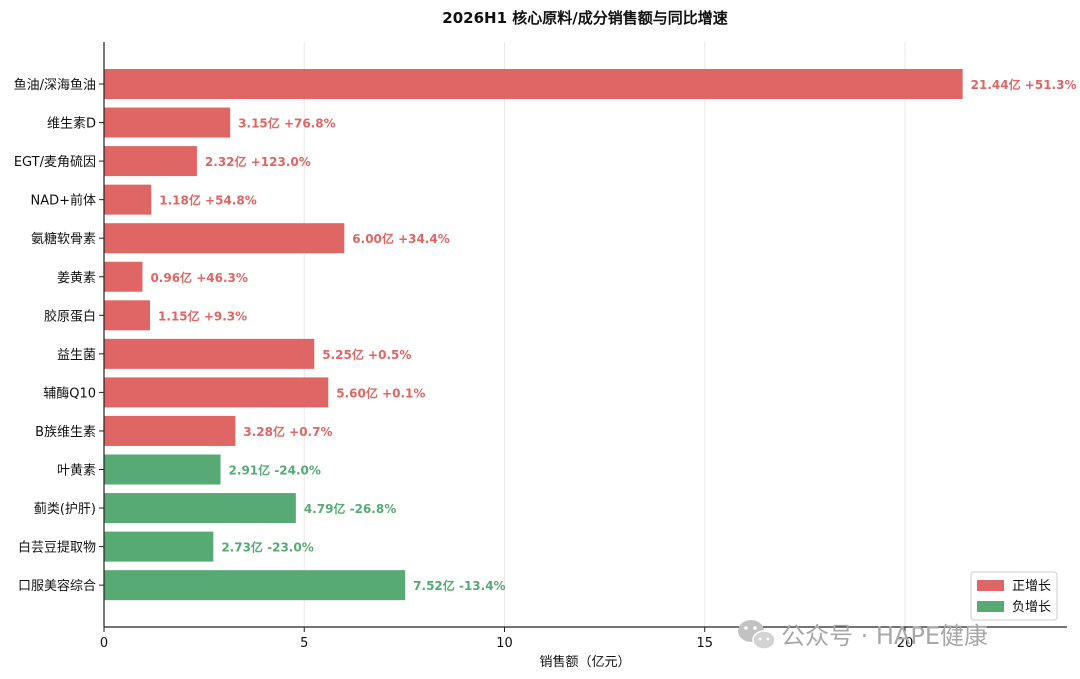  I want to click on x-tick-label: 20, so click(905, 643).